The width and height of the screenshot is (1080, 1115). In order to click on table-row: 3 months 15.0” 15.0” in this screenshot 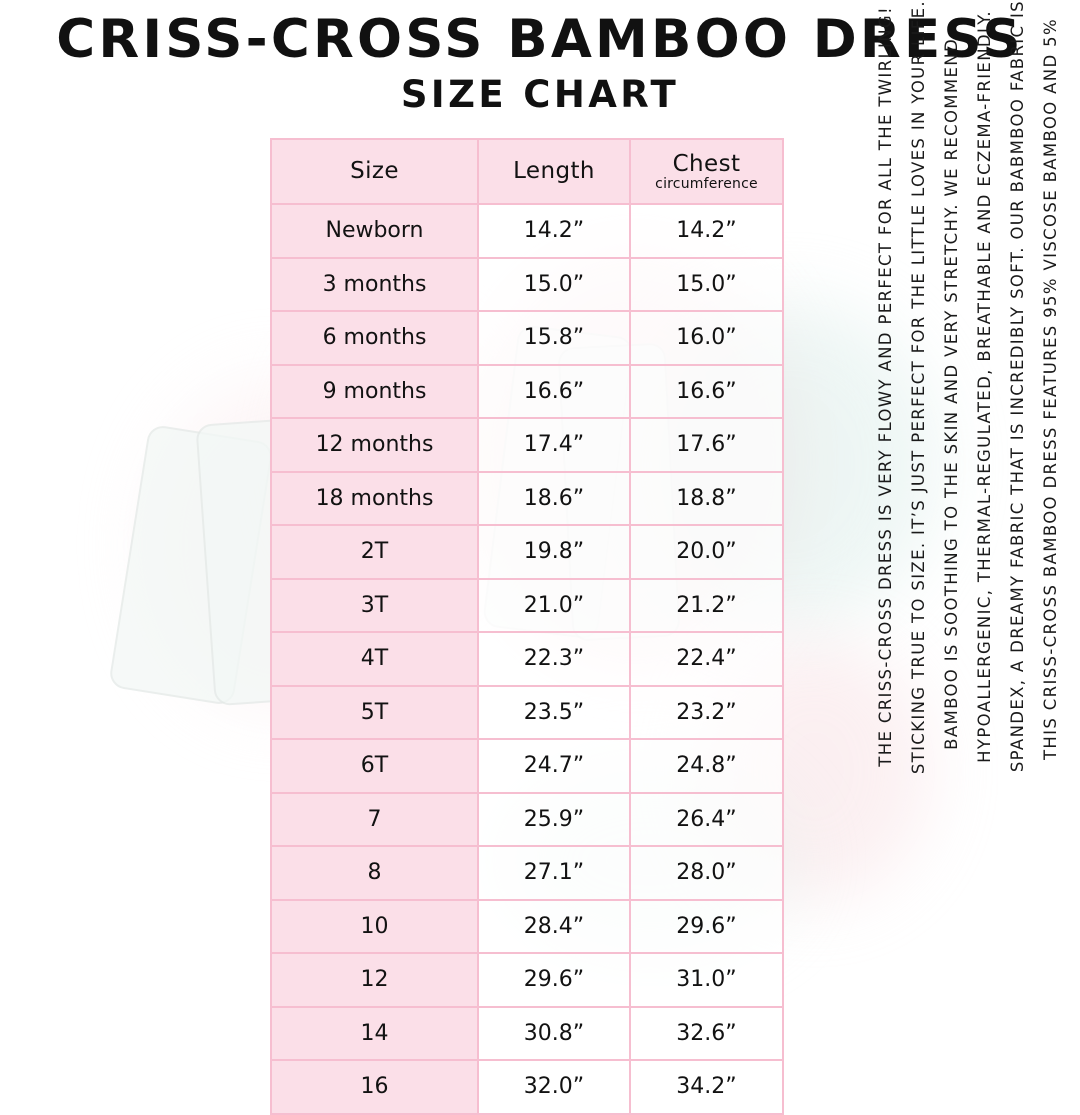, I will do `click(527, 284)`.